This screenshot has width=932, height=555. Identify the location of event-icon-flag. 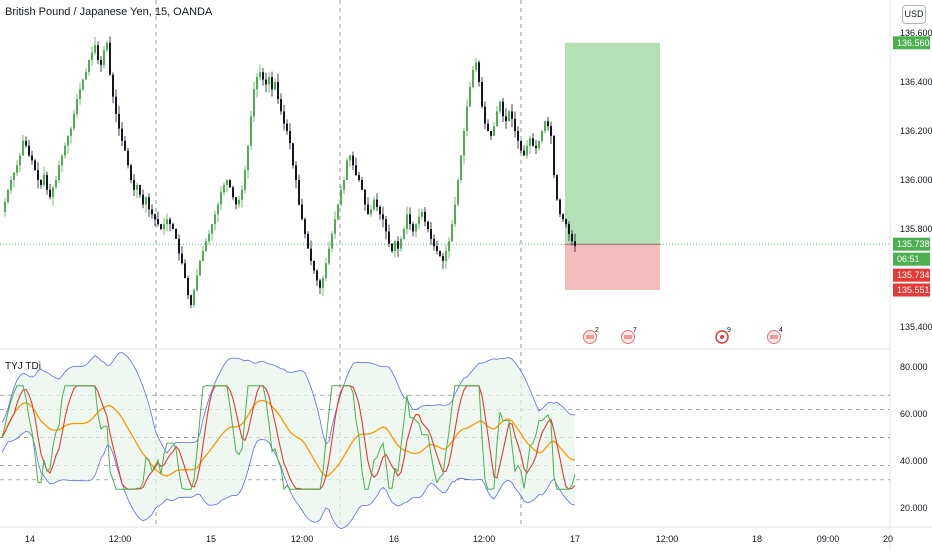
(774, 337).